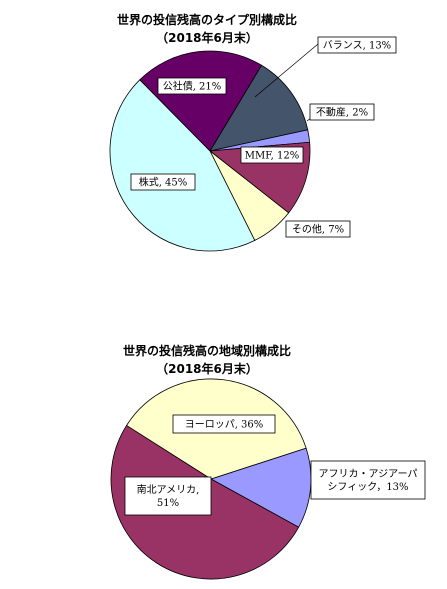  I want to click on slice-label-text: アフリカ・アジアーパ, so click(368, 474).